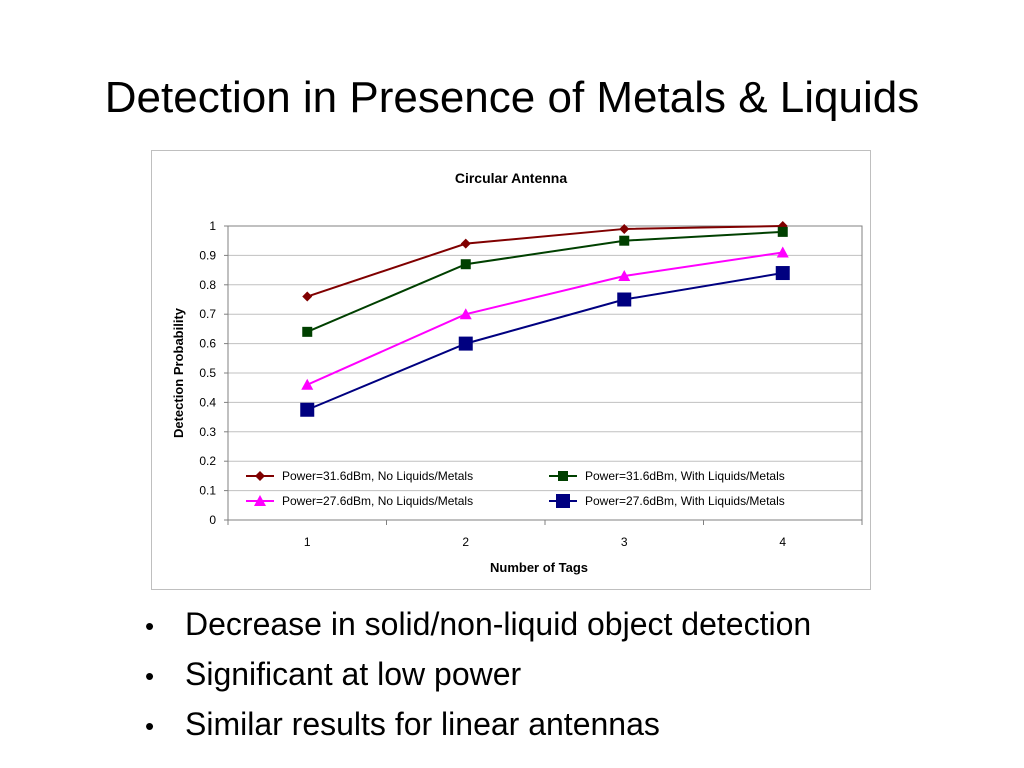 This screenshot has height=768, width=1024. I want to click on x-tick-label: 2, so click(465, 542).